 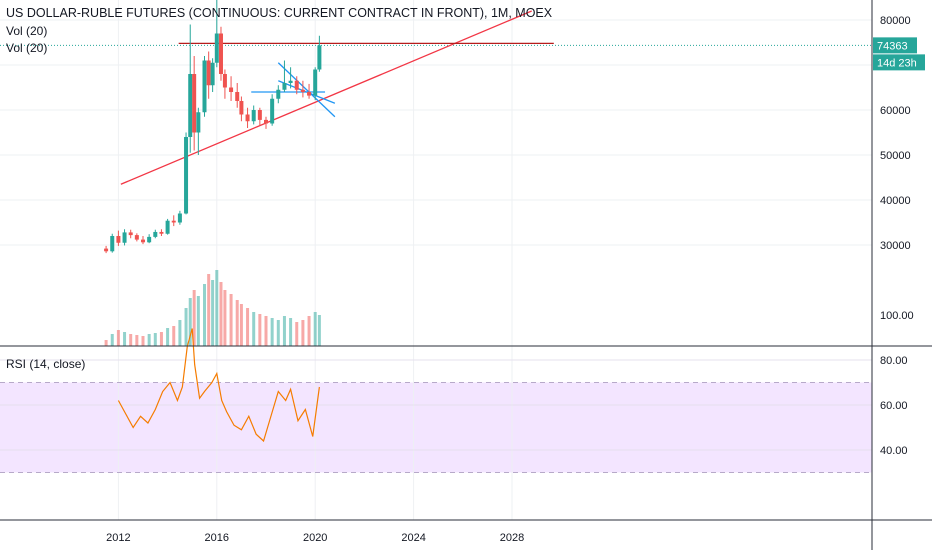 I want to click on time-axis-label: 2016, so click(x=217, y=538).